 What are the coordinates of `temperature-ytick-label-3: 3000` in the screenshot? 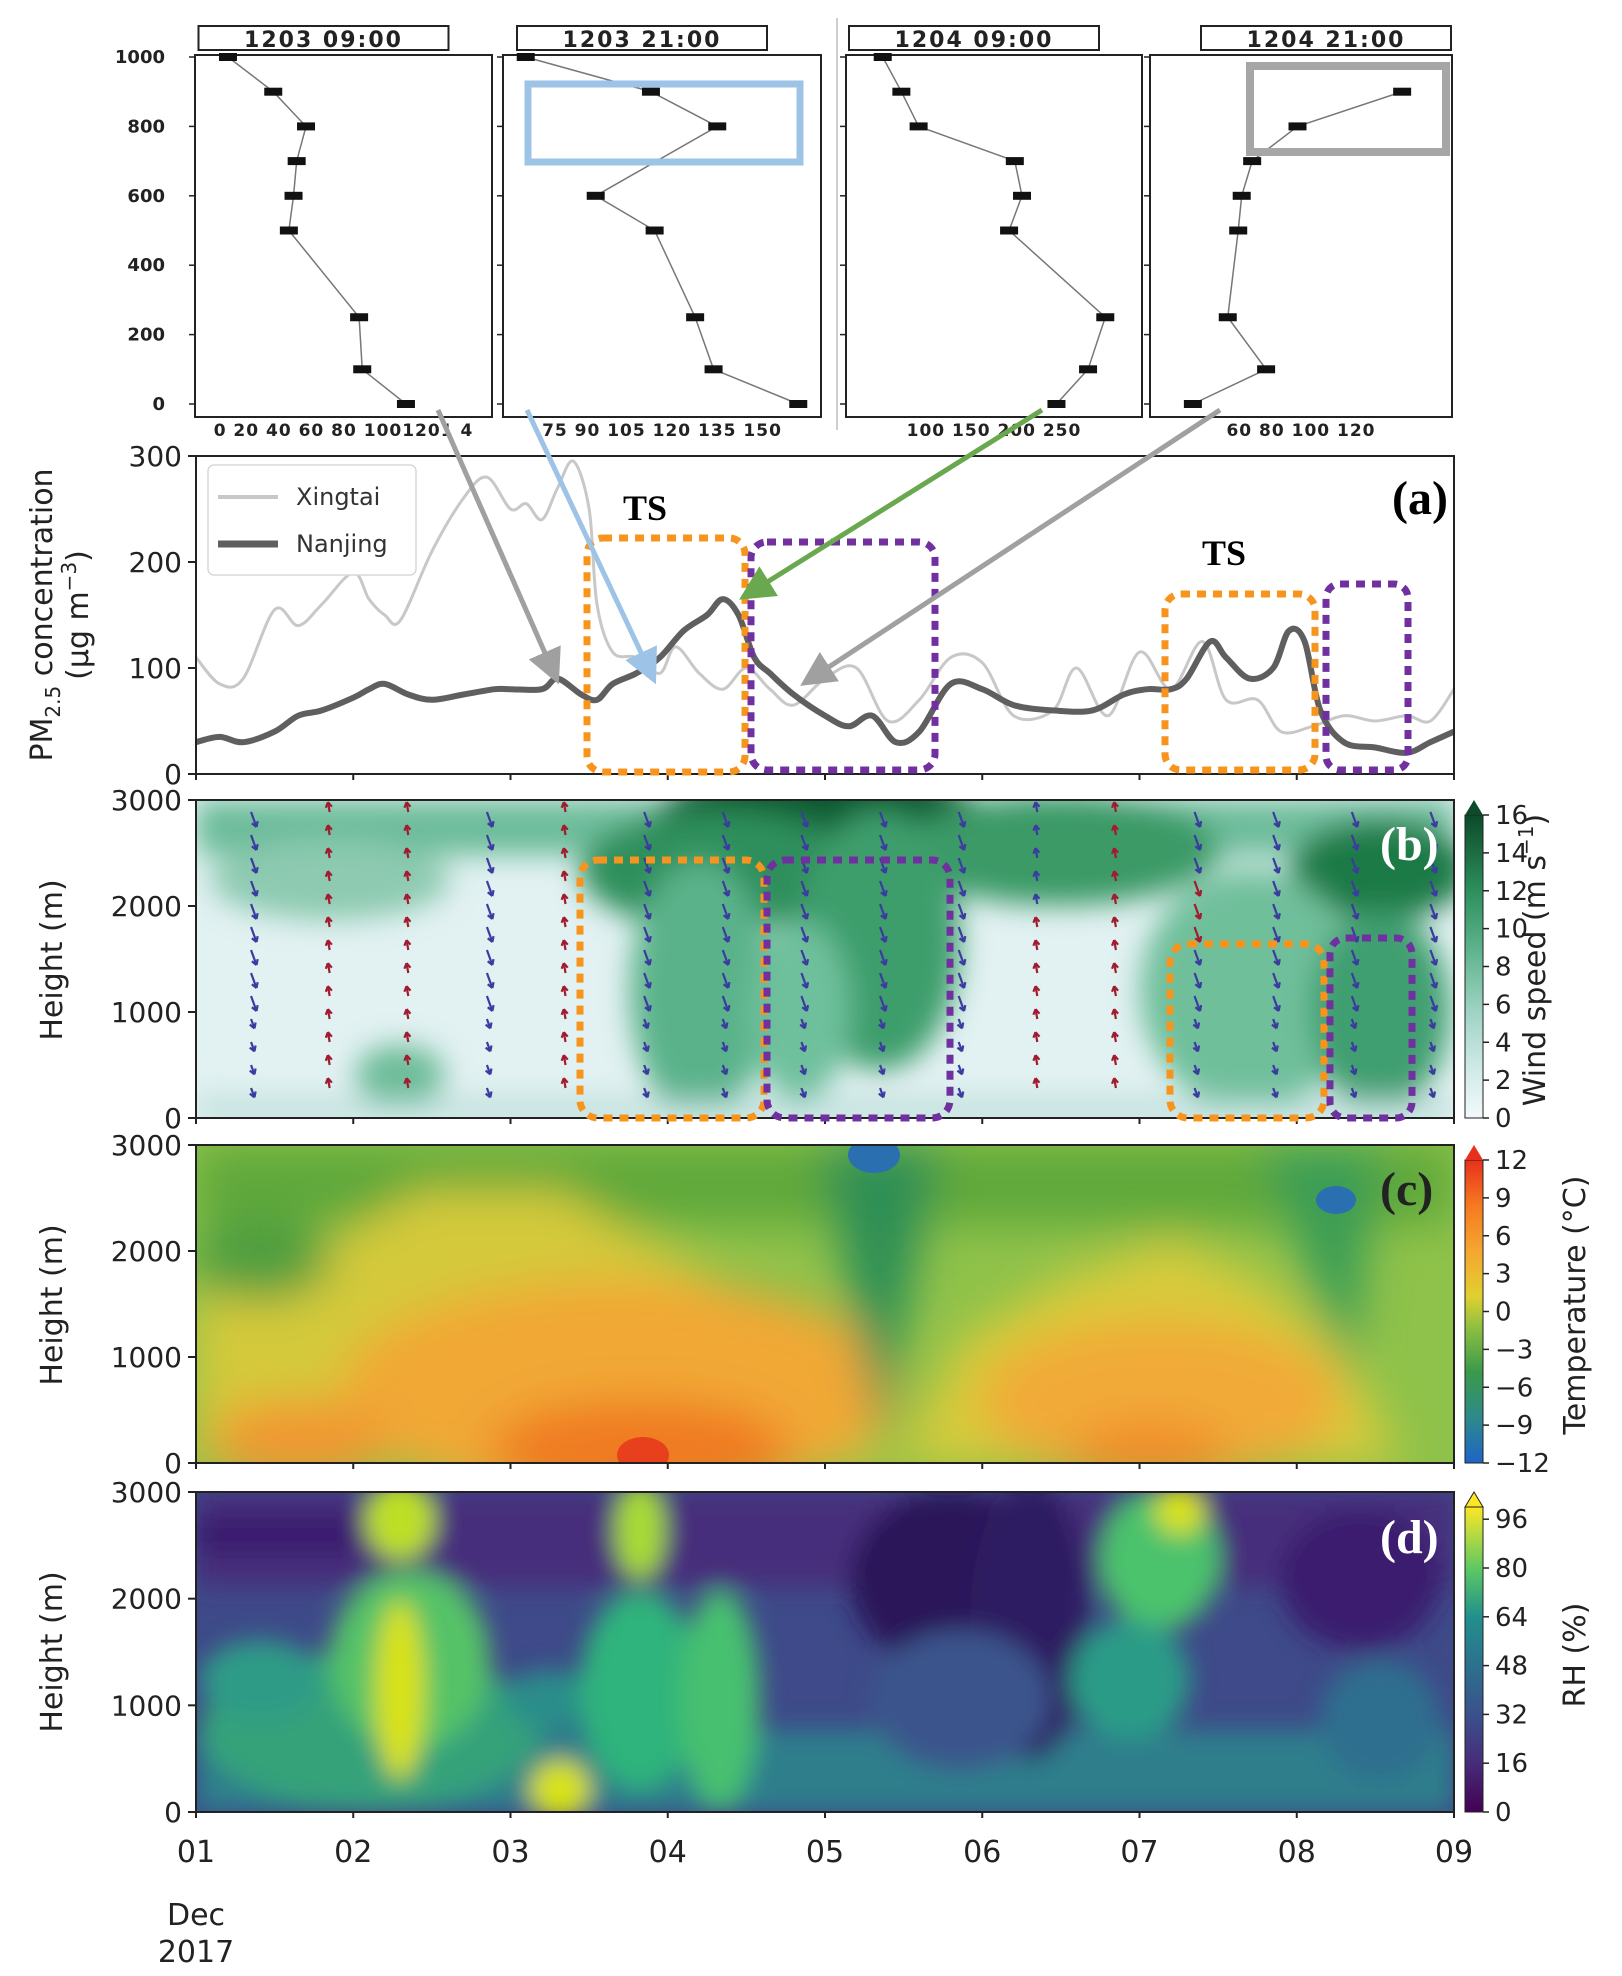 It's located at (146, 1145).